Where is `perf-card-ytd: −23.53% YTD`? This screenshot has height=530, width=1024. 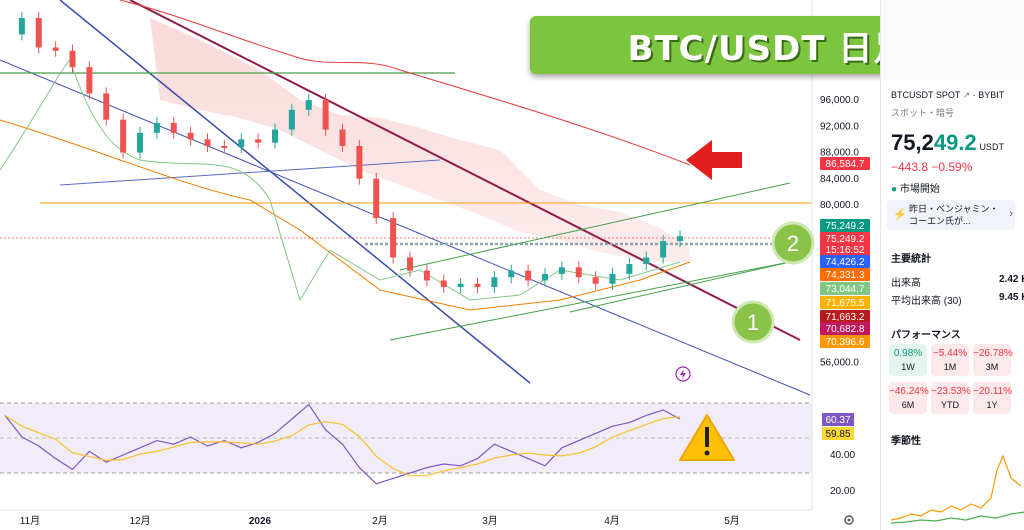 perf-card-ytd: −23.53% YTD is located at coordinates (951, 398).